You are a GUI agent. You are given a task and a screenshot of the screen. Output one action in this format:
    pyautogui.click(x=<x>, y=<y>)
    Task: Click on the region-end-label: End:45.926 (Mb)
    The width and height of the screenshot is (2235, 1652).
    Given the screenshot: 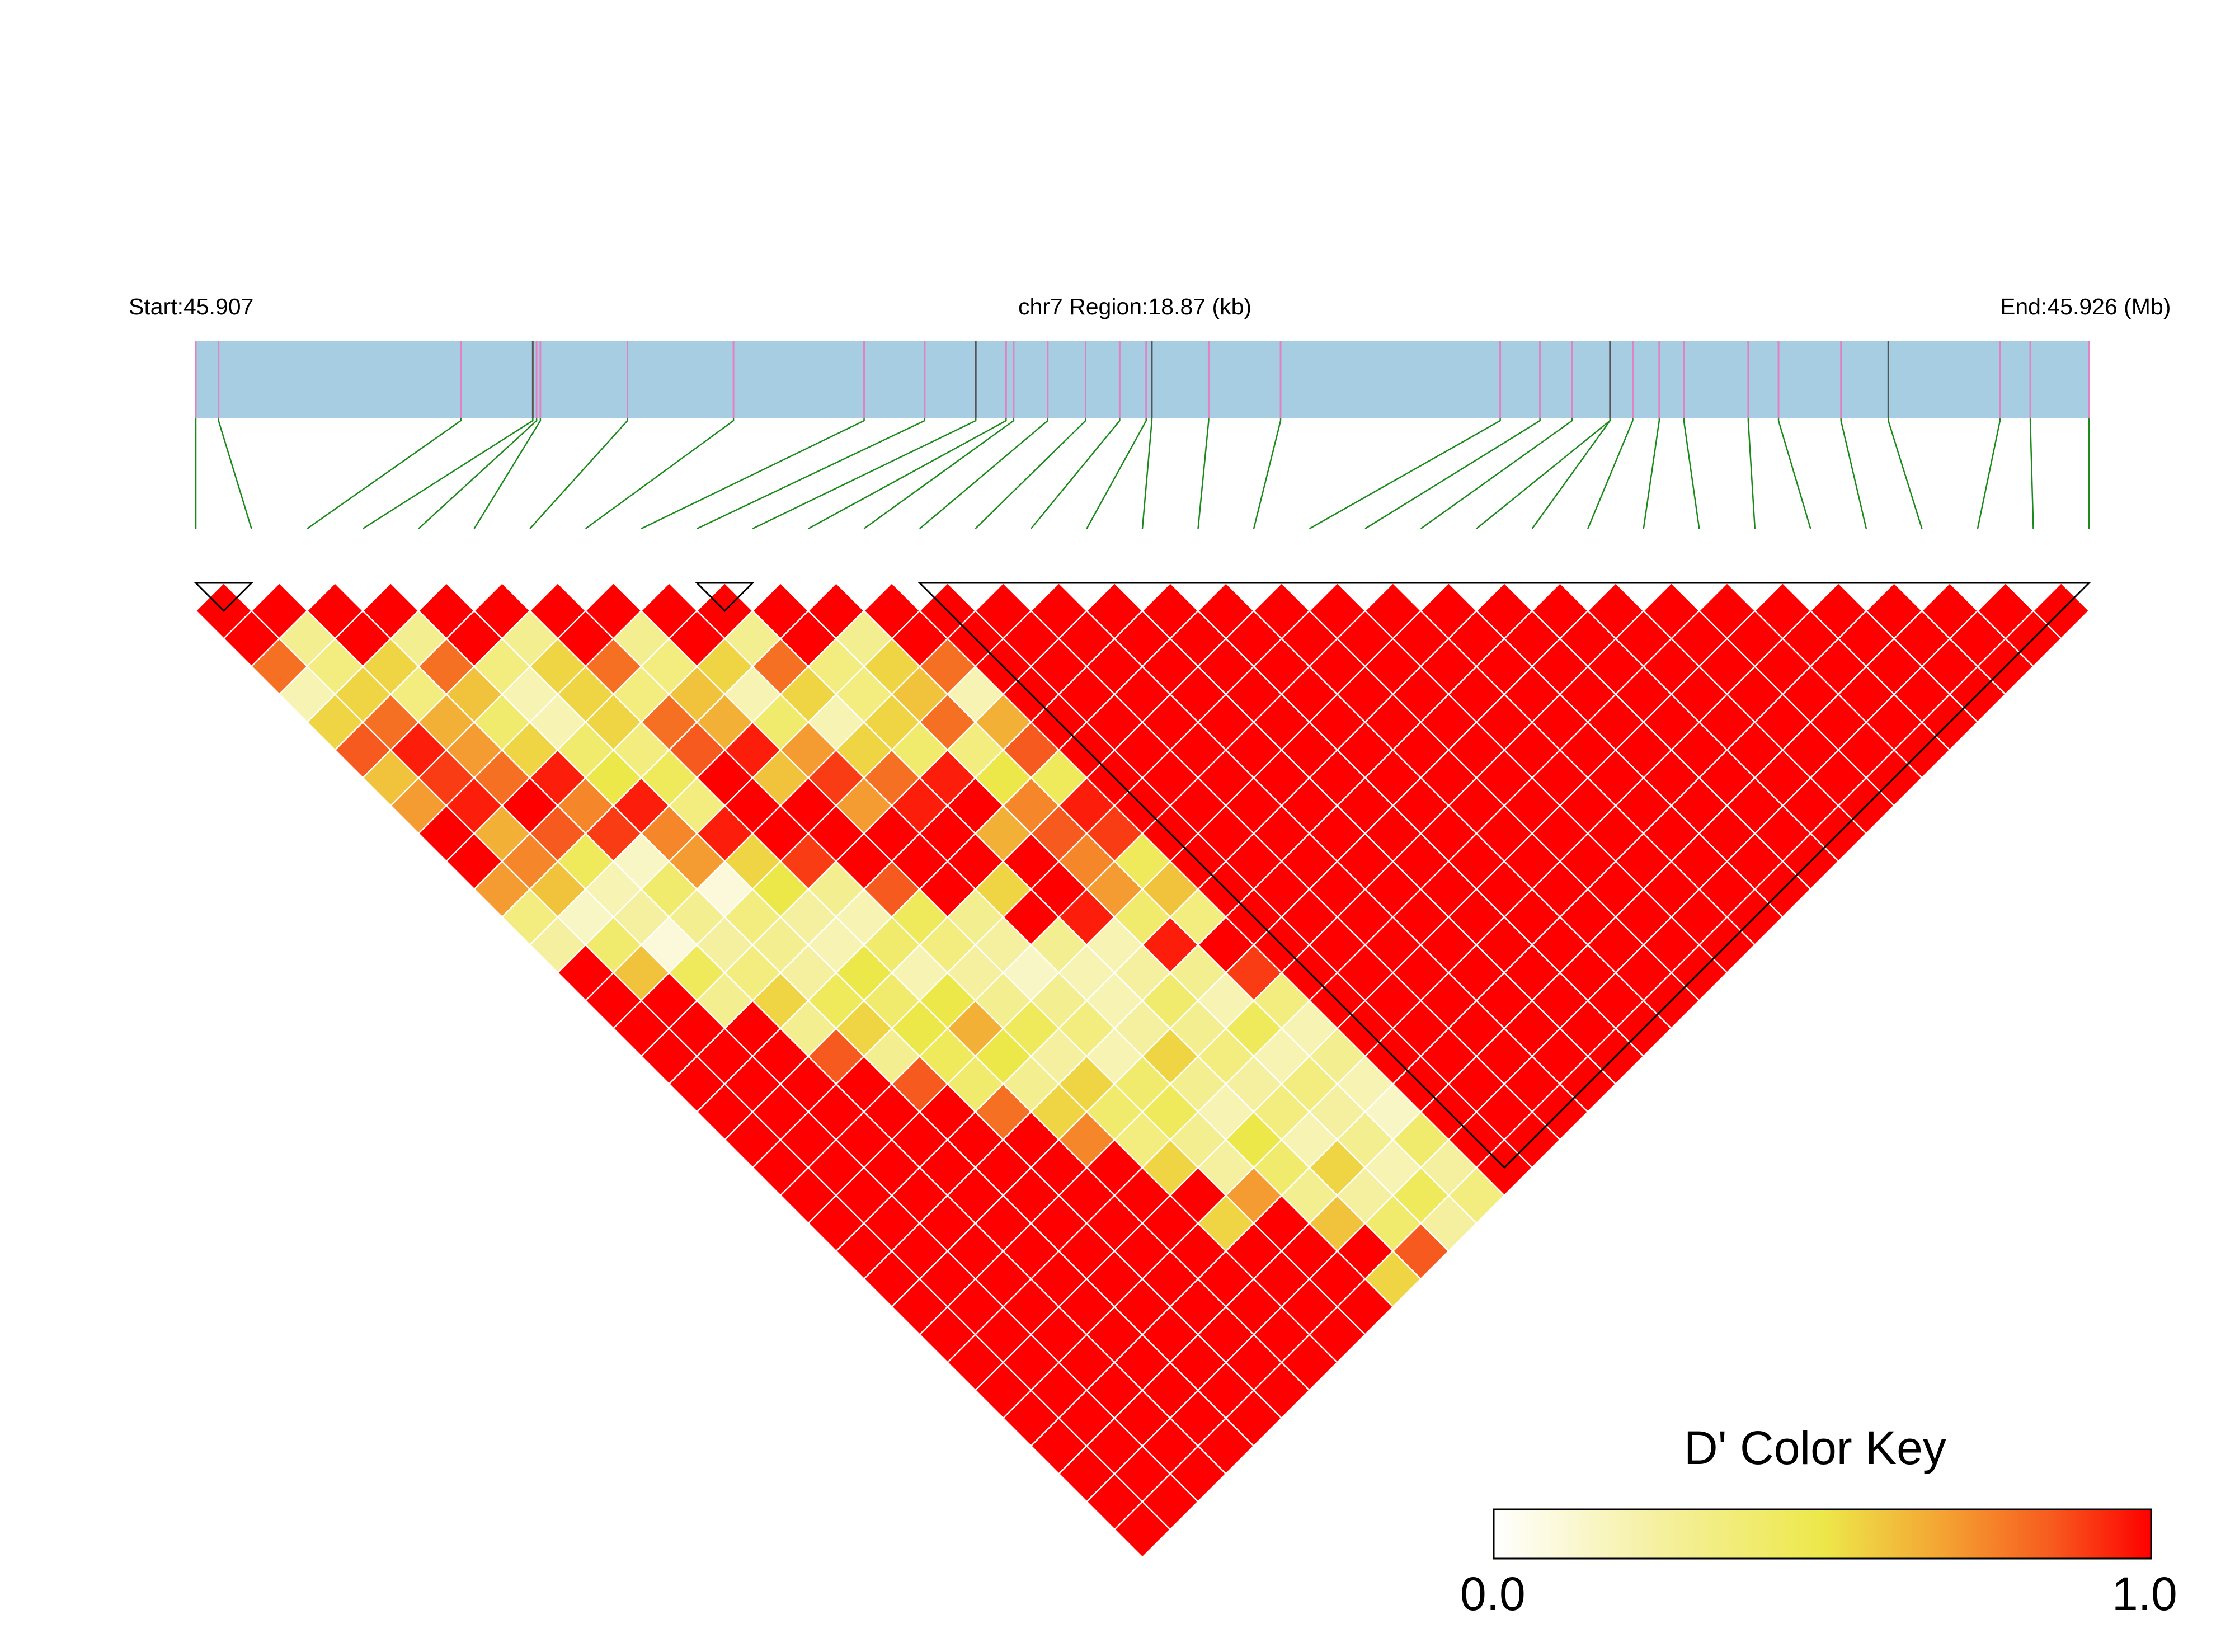 What is the action you would take?
    pyautogui.click(x=2085, y=306)
    